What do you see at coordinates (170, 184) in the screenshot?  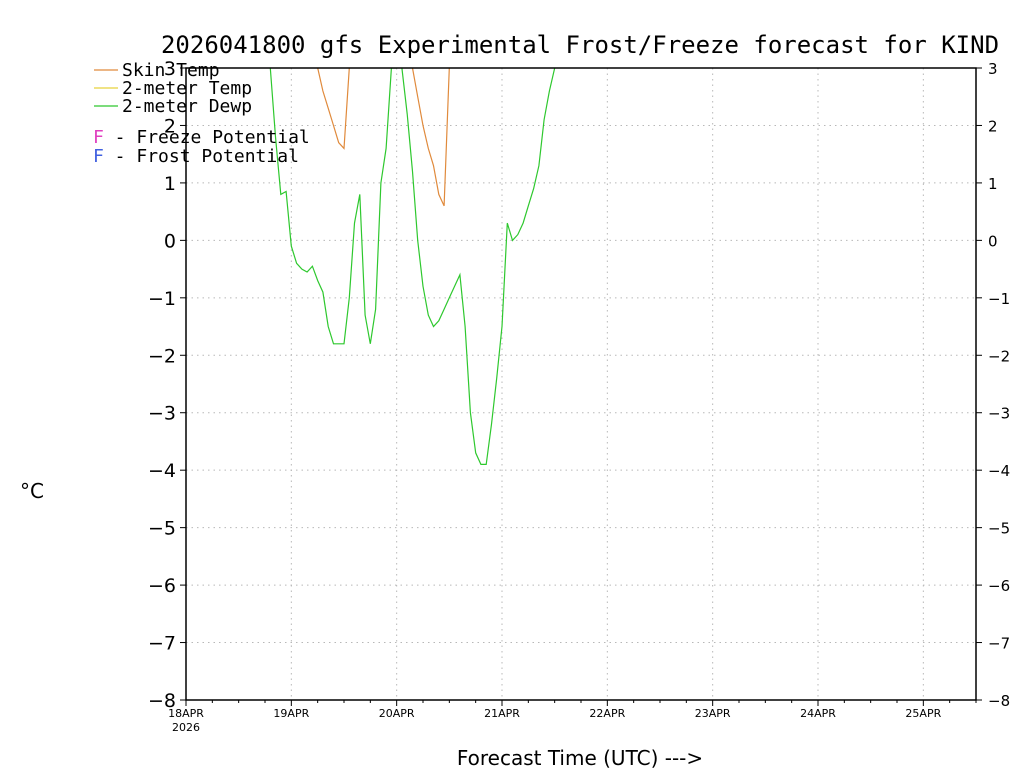 I see `ytick-label-left: 1` at bounding box center [170, 184].